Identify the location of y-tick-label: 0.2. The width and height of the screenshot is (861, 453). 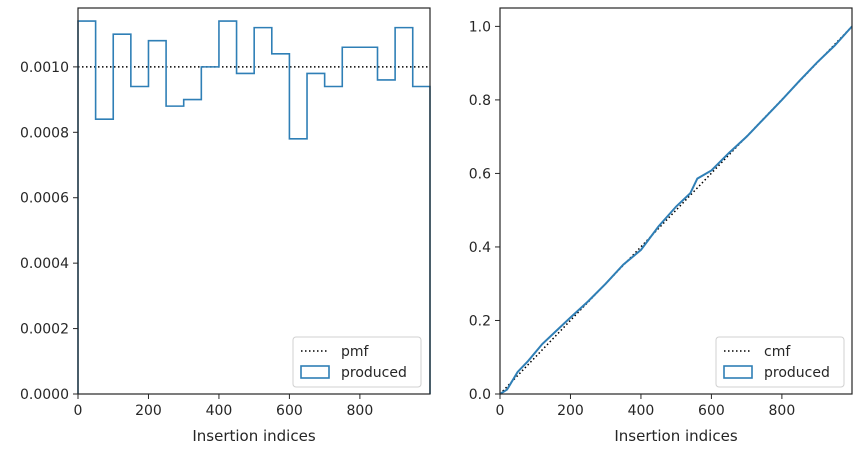
(480, 321).